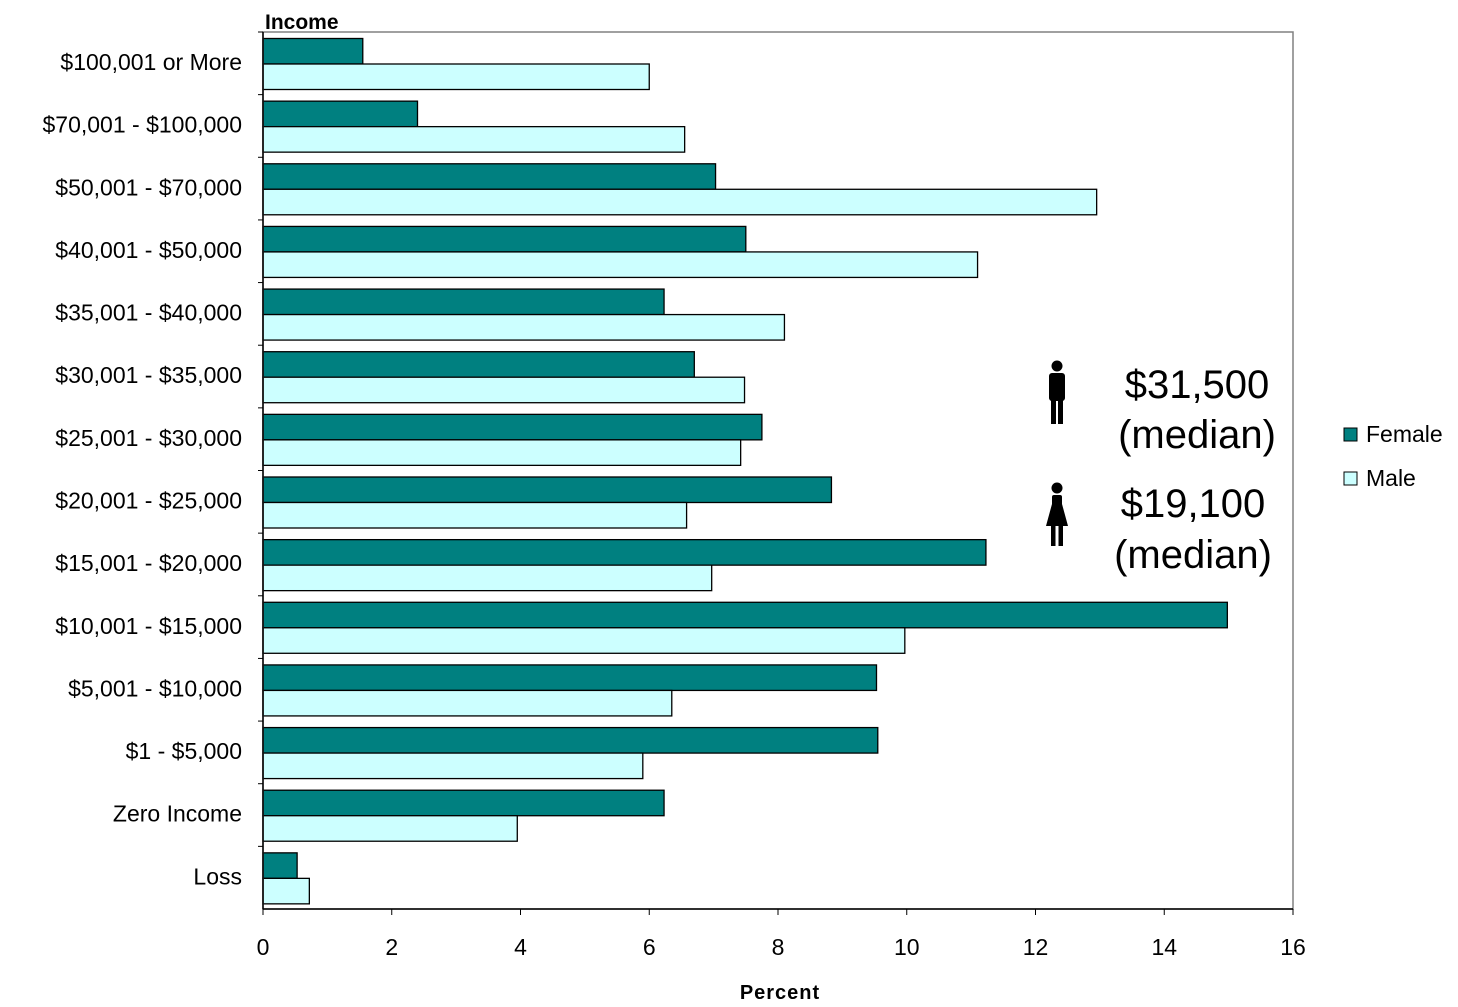  I want to click on female-figure-icon, so click(1057, 514).